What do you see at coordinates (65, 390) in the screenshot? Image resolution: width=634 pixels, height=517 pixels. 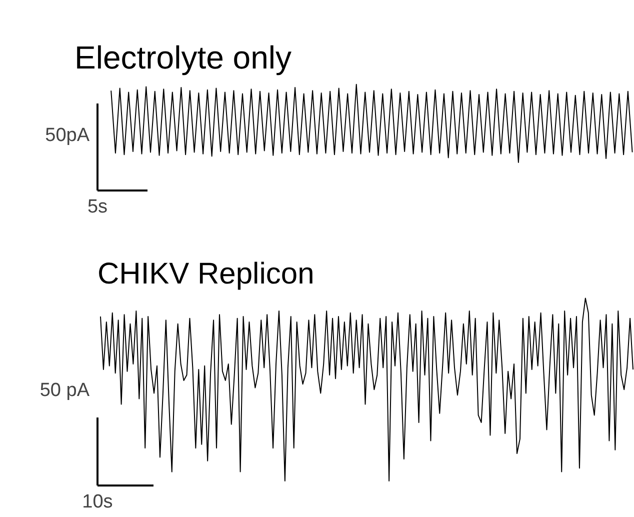 I see `y-axis-title: 50 pA` at bounding box center [65, 390].